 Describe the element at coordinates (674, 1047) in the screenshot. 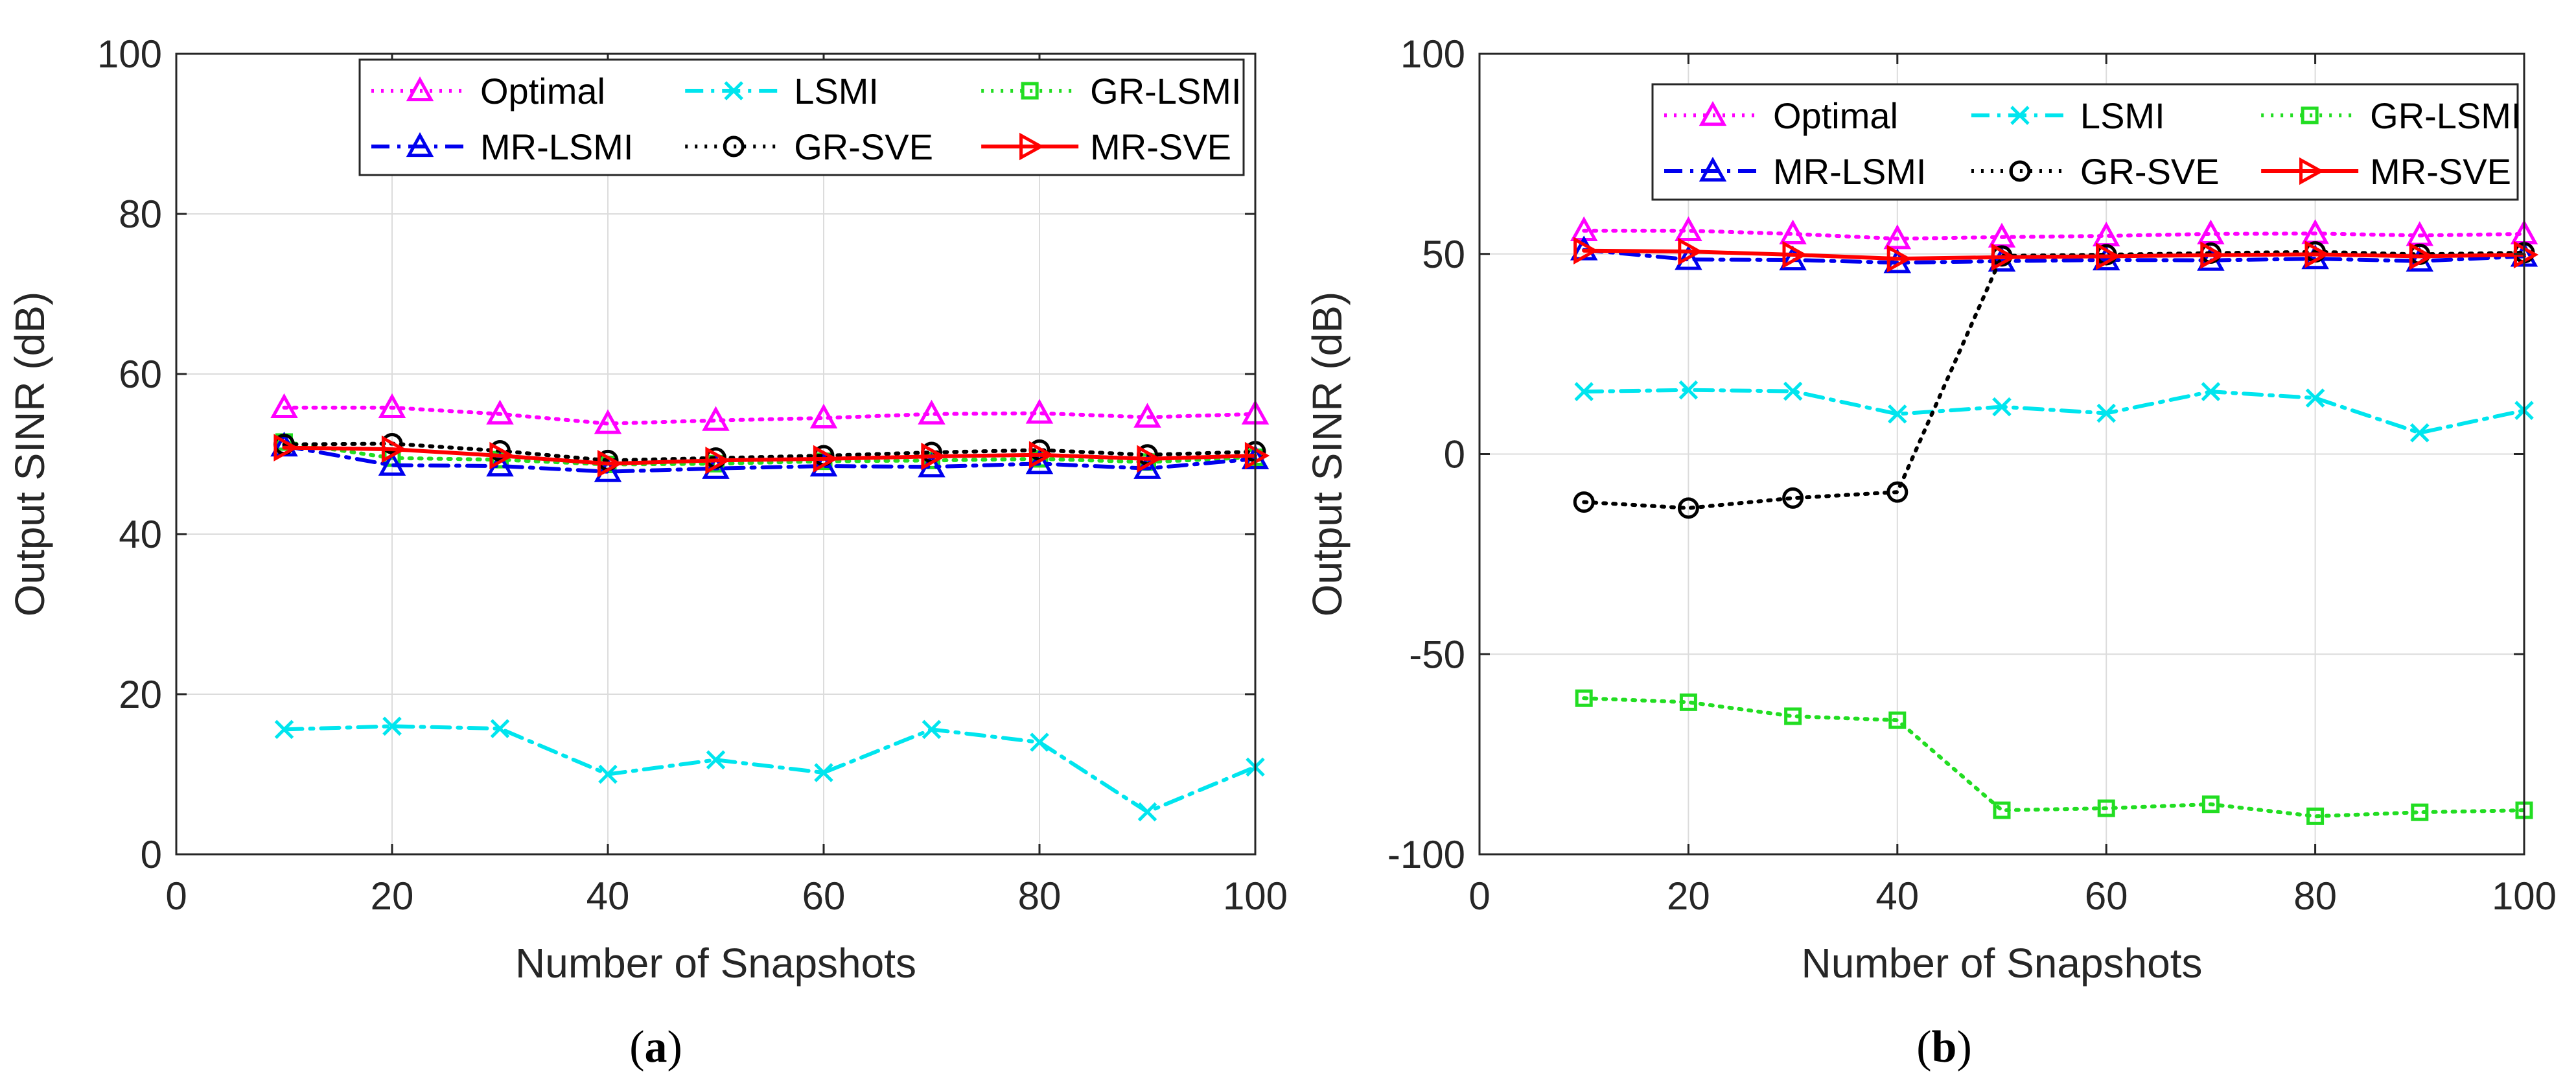

I see `caption-part: )` at that location.